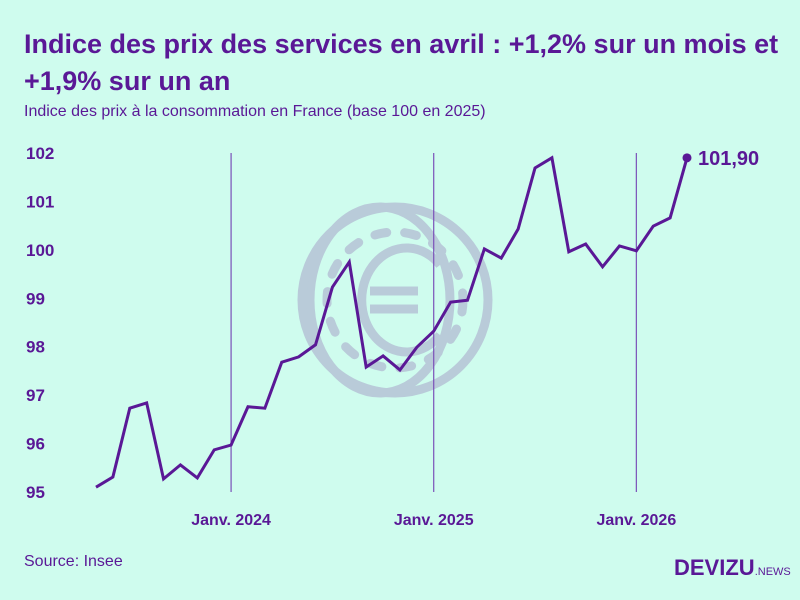 Image resolution: width=800 pixels, height=600 pixels. What do you see at coordinates (73, 561) in the screenshot?
I see `source-note: Source: Insee` at bounding box center [73, 561].